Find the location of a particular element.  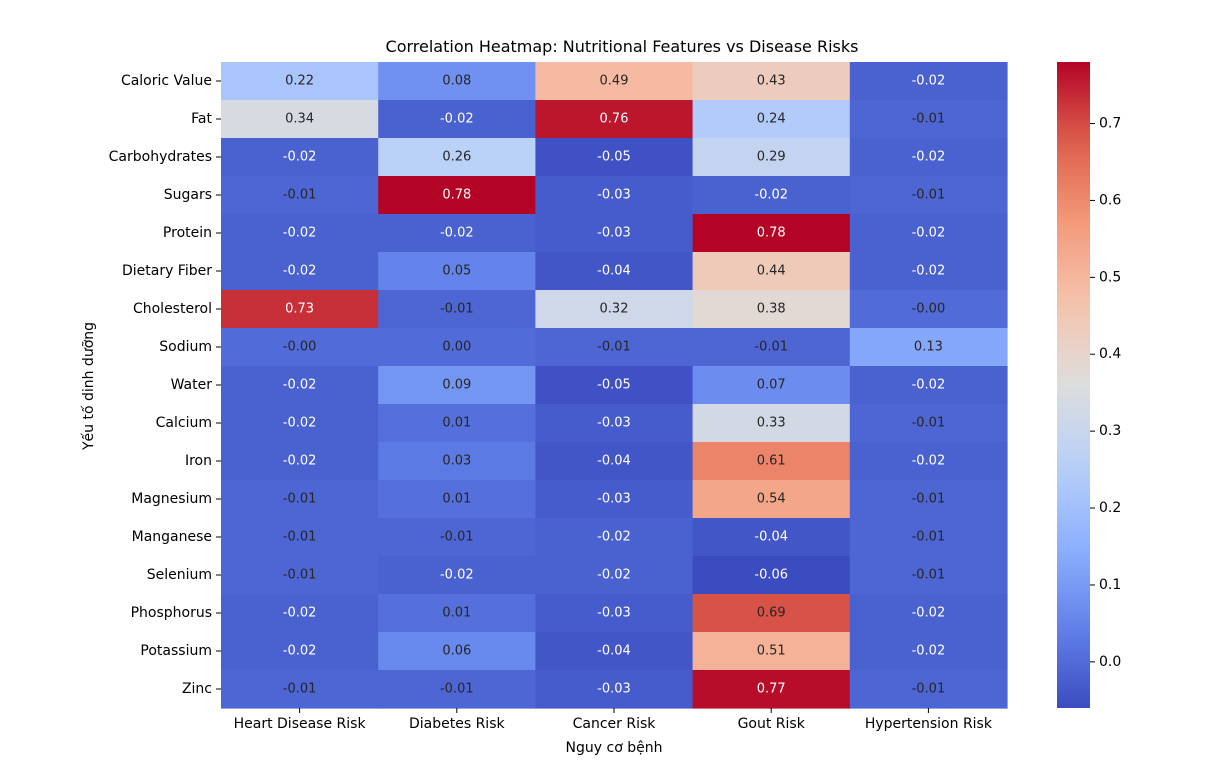

cell-value-label: -0.00 is located at coordinates (929, 309).